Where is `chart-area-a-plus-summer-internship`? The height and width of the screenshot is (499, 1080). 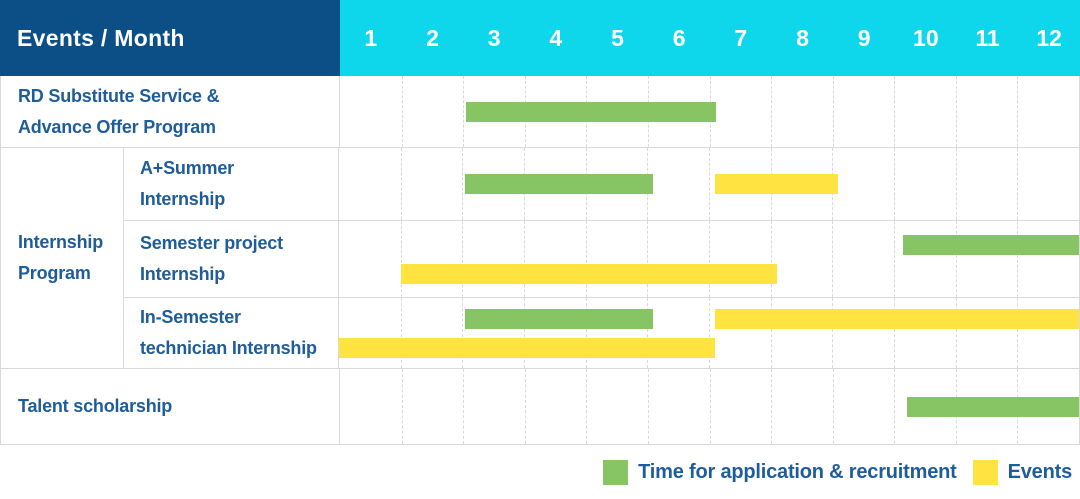 chart-area-a-plus-summer-internship is located at coordinates (709, 184).